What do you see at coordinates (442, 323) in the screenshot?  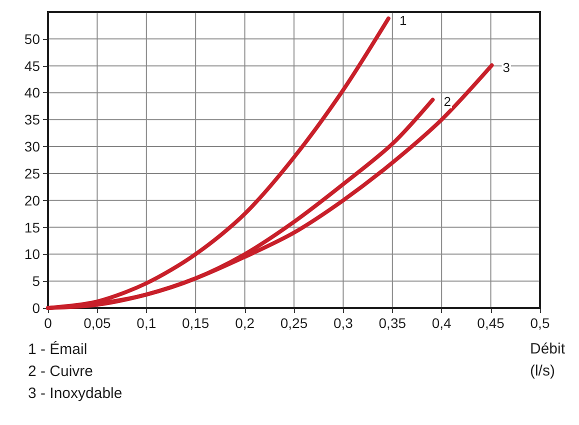 I see `x-tick-label: 0,4` at bounding box center [442, 323].